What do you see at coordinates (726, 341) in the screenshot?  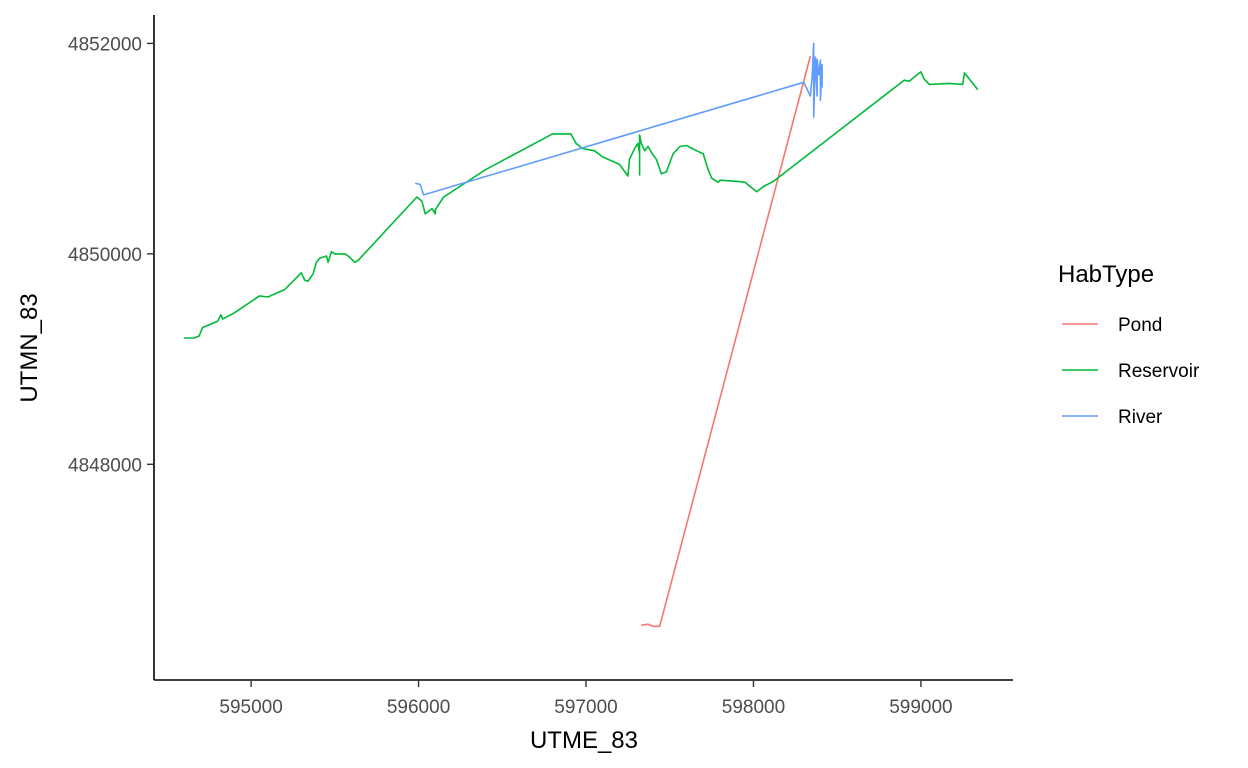 I see `series-line-pond` at bounding box center [726, 341].